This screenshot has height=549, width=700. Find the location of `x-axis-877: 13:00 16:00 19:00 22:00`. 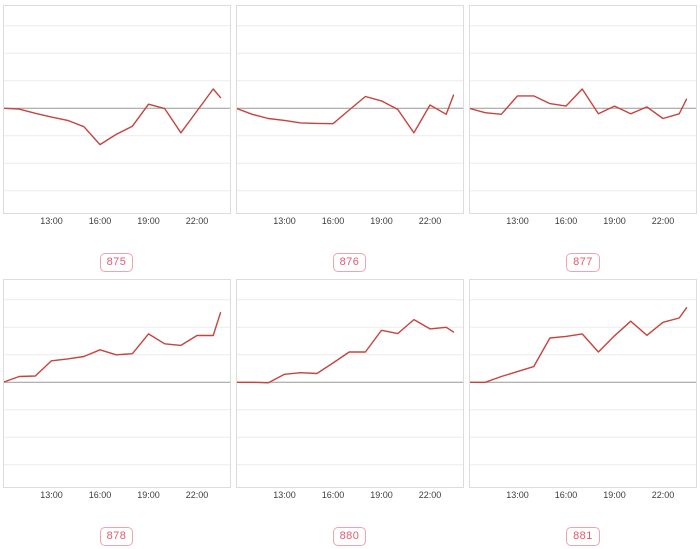

x-axis-877: 13:00 16:00 19:00 22:00 is located at coordinates (583, 222).